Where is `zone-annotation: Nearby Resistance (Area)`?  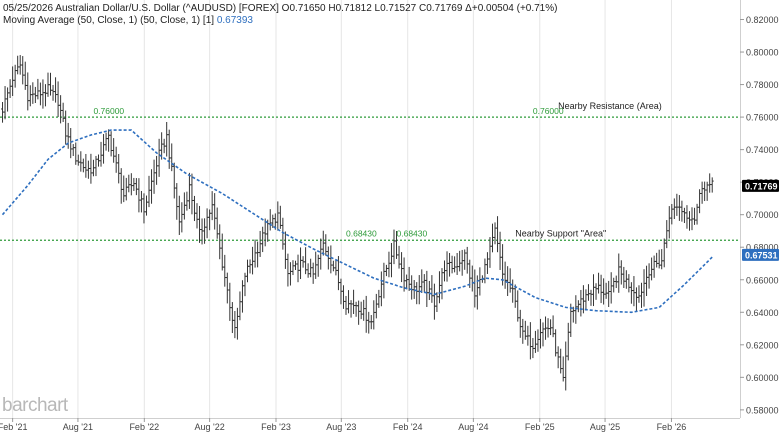
zone-annotation: Nearby Resistance (Area) is located at coordinates (610, 106).